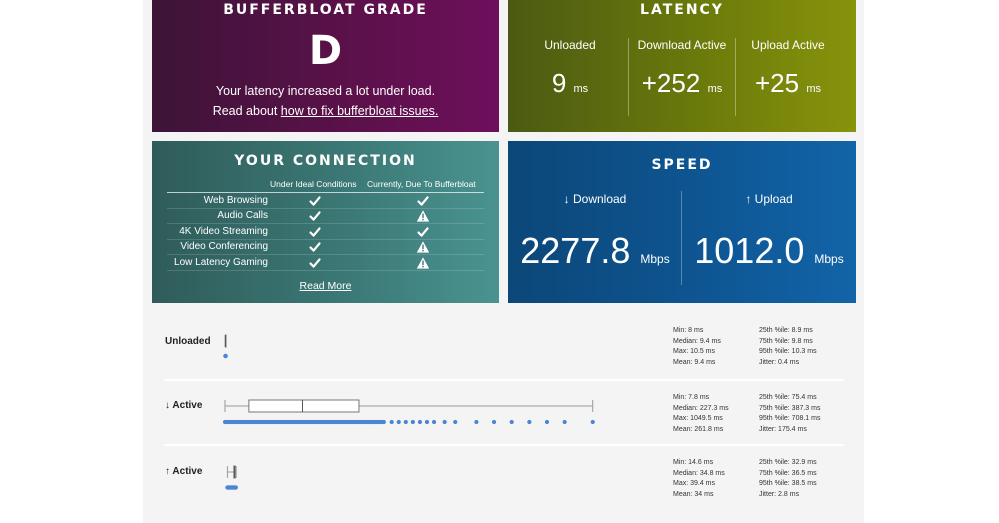 The height and width of the screenshot is (523, 999). Describe the element at coordinates (421, 184) in the screenshot. I see `current-conditions-header: Currently, Due To Bufferbloat` at that location.